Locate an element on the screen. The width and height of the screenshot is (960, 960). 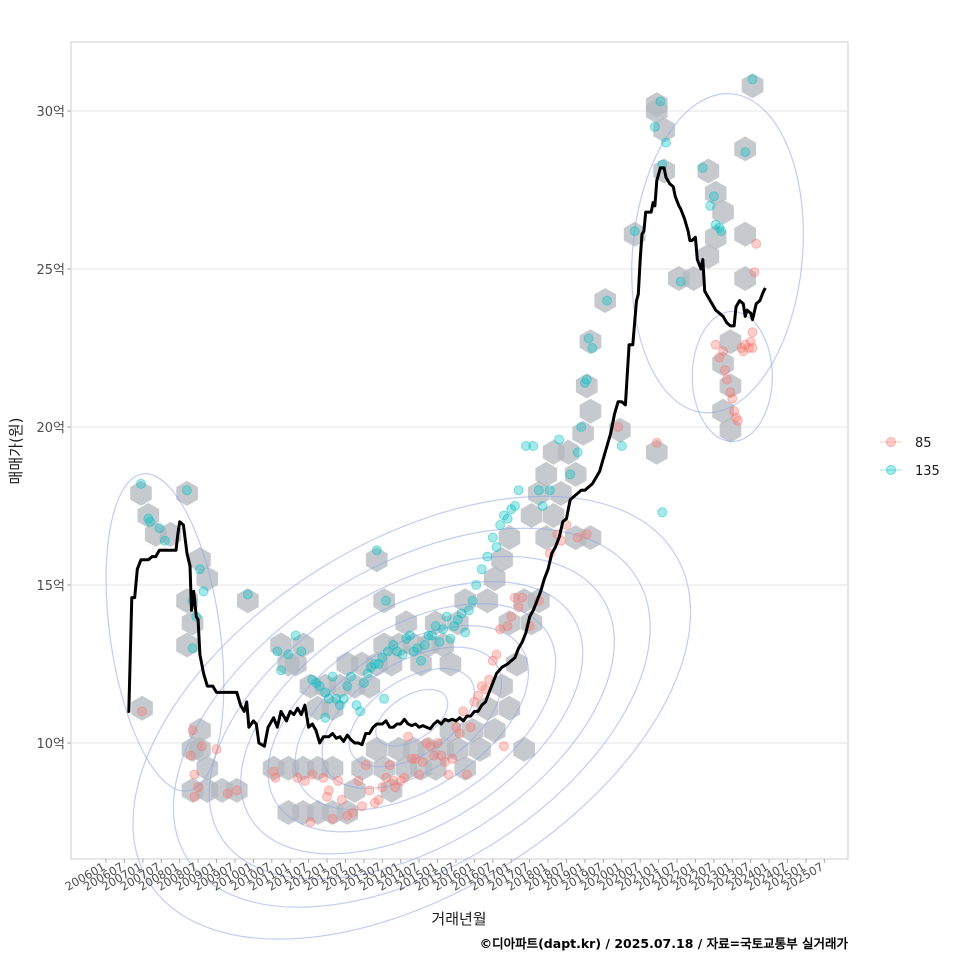
legend-item-135: 135 is located at coordinates (910, 471).